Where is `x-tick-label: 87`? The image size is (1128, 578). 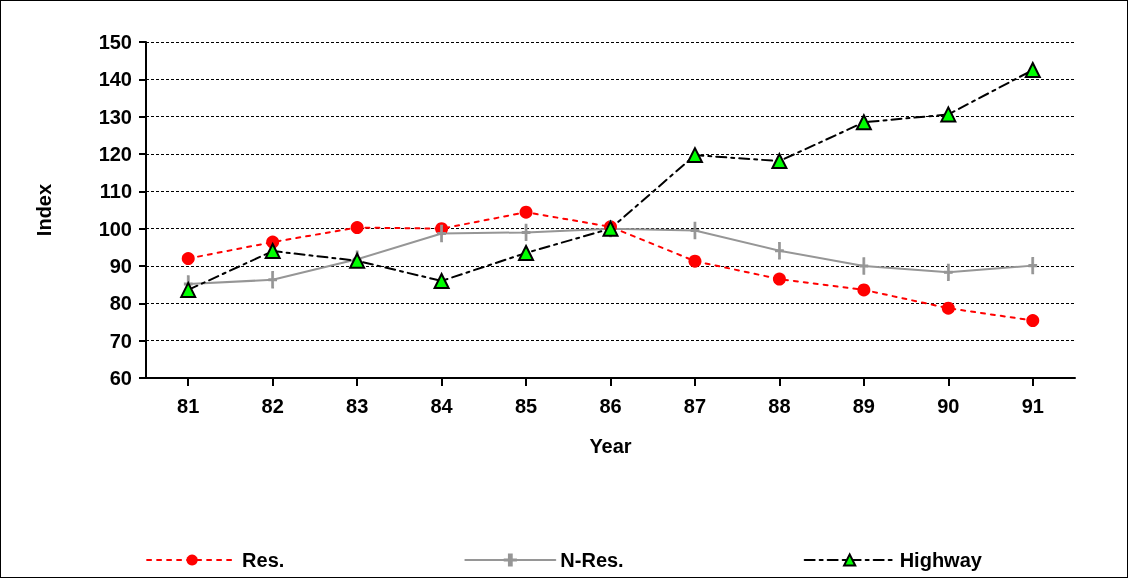 x-tick-label: 87 is located at coordinates (695, 406).